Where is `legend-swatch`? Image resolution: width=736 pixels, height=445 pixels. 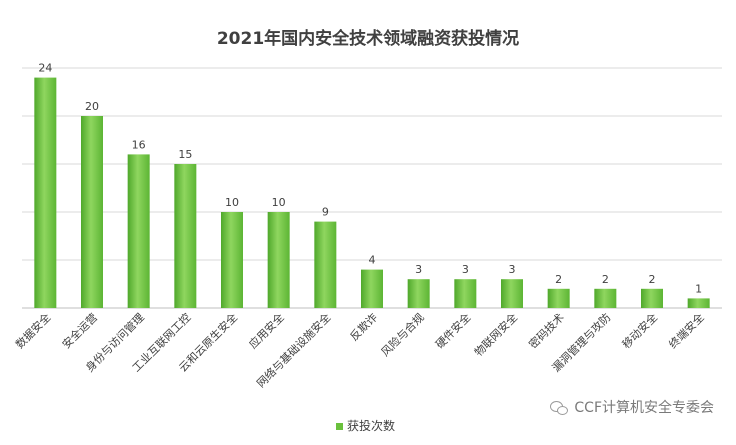 legend-swatch is located at coordinates (339, 426).